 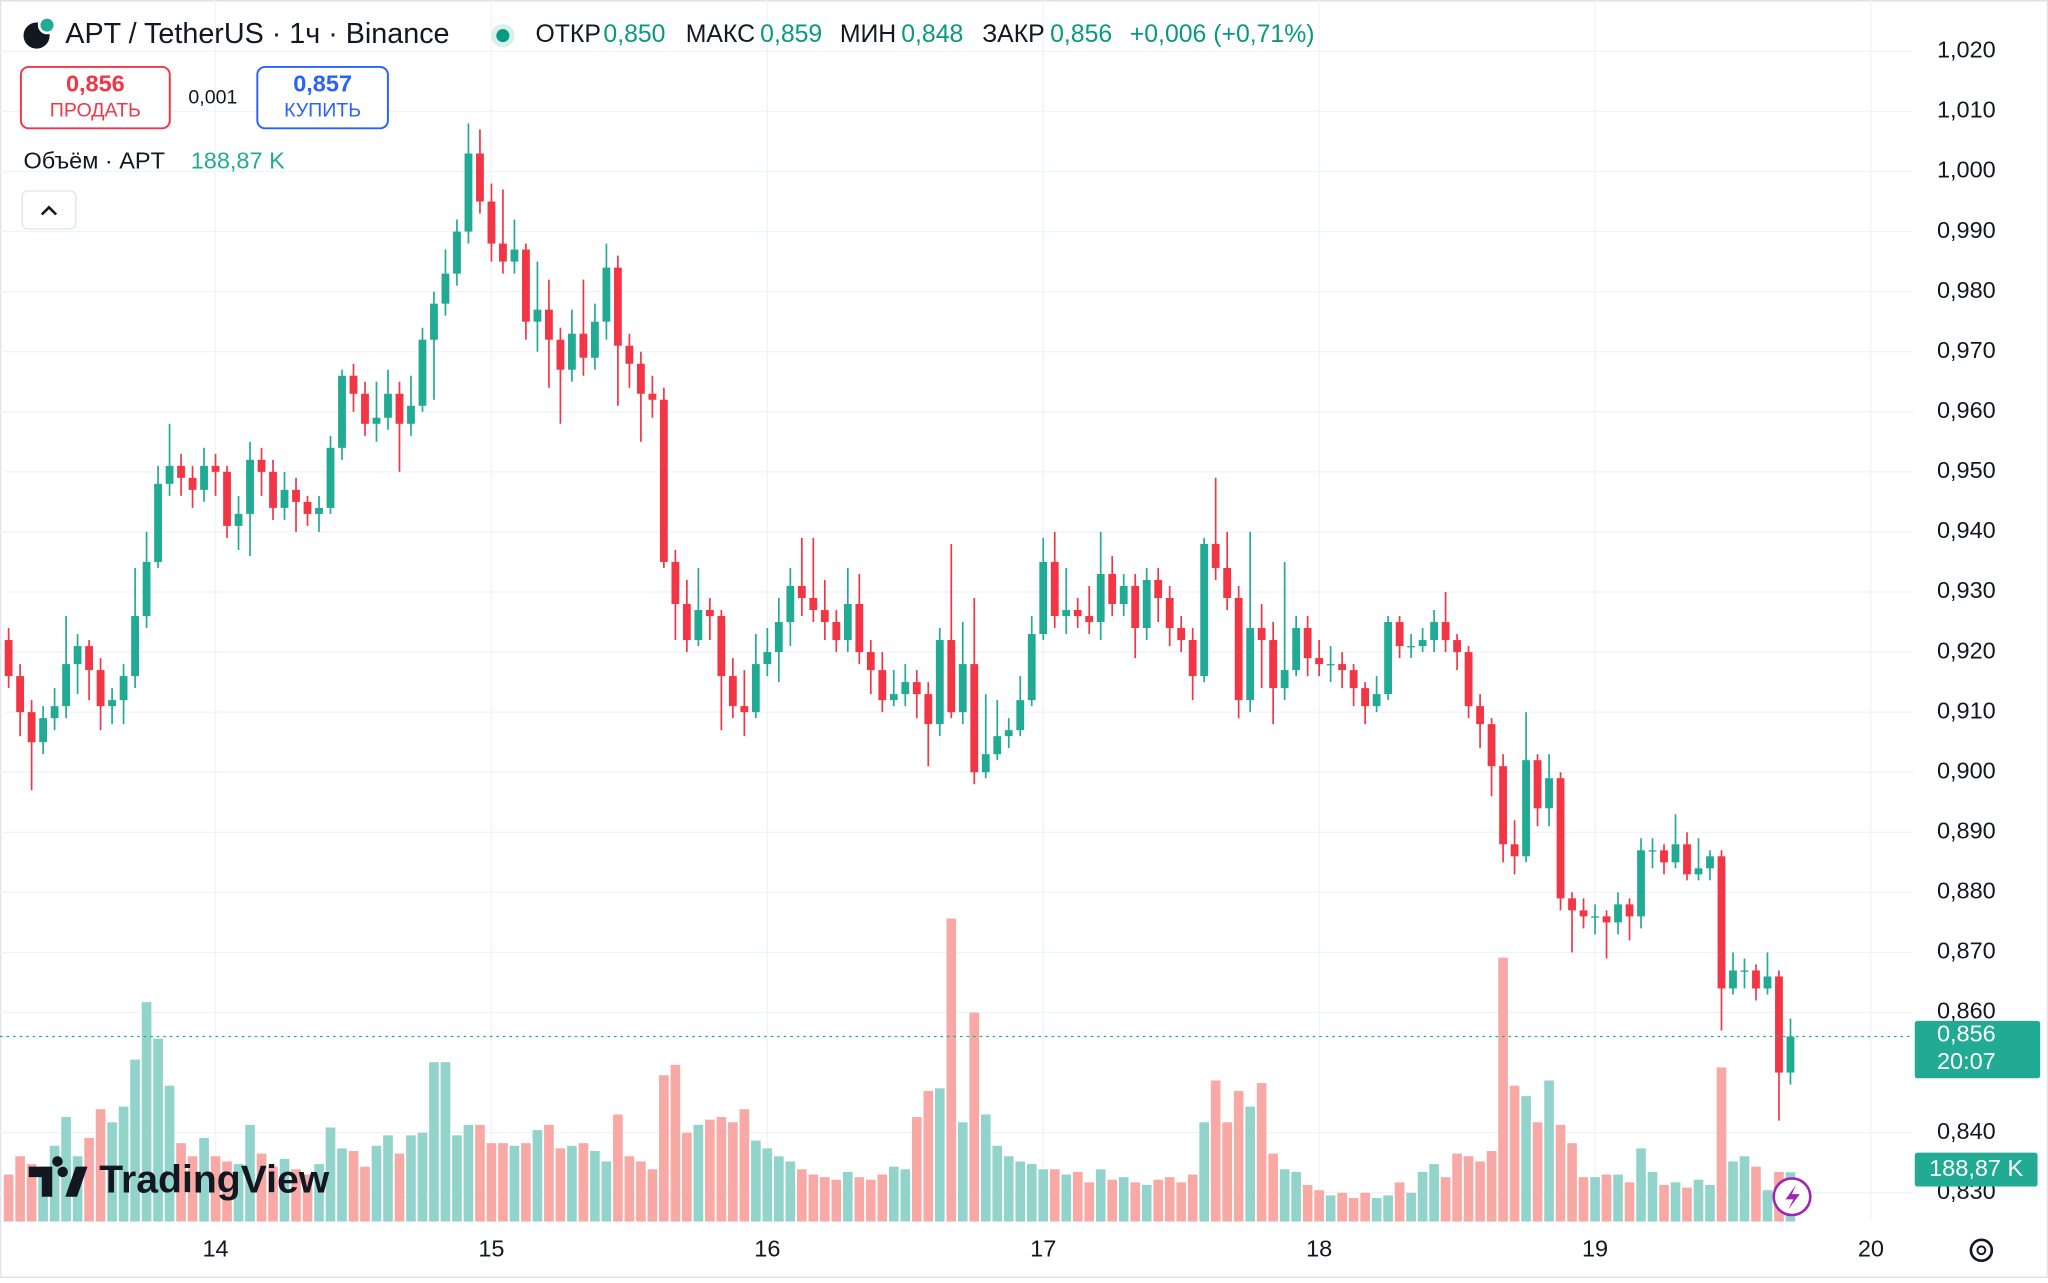 What do you see at coordinates (322, 83) in the screenshot?
I see `buy-price: 0,857` at bounding box center [322, 83].